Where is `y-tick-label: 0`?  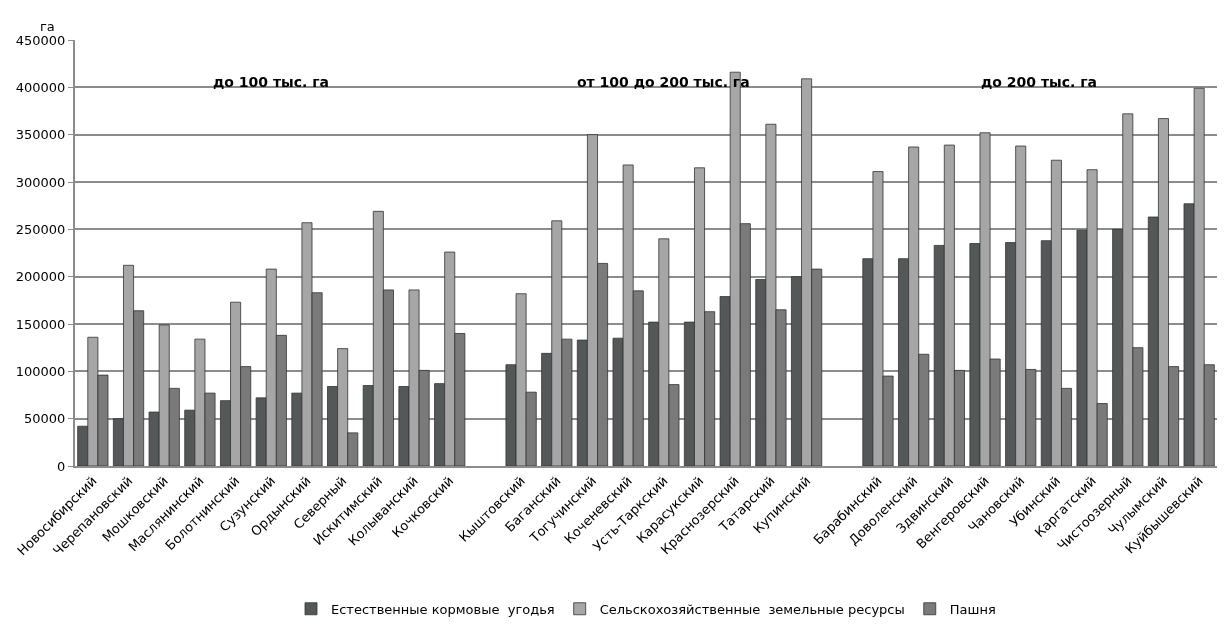
y-tick-label: 0 is located at coordinates (61, 466).